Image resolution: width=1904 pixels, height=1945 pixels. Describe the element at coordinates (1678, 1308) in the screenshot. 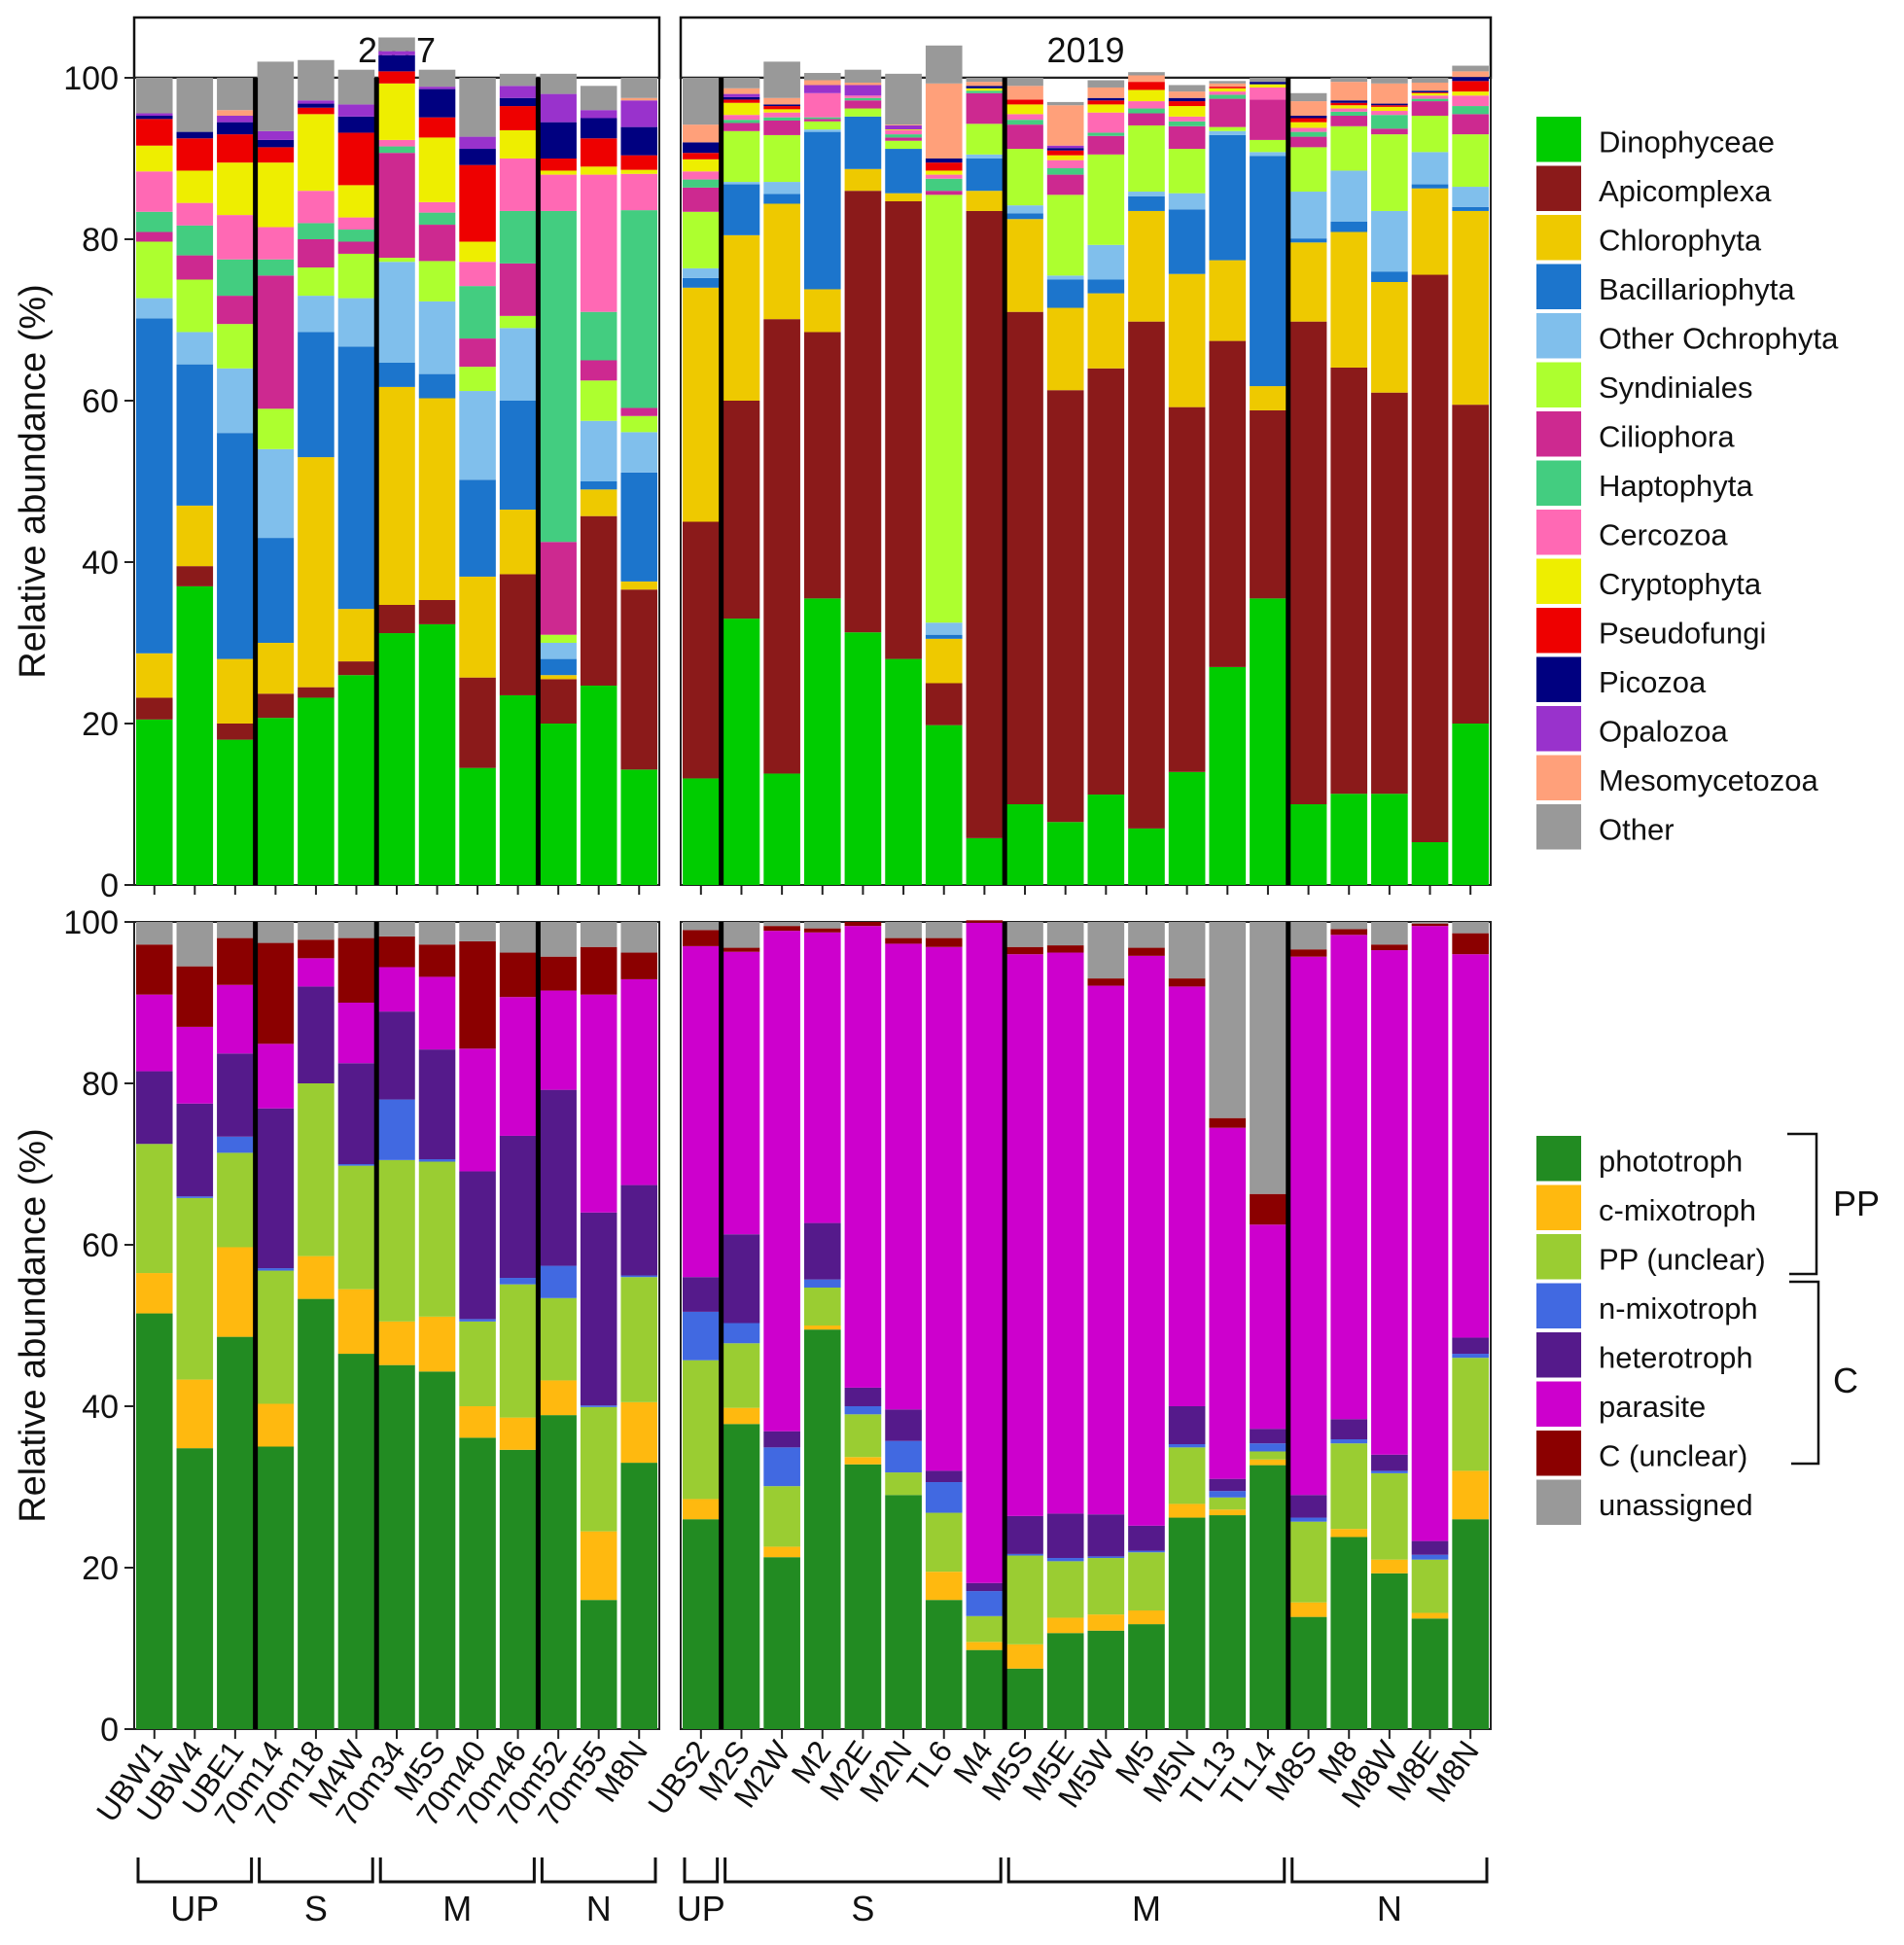

I see `legend-label: n-mixotroph` at that location.